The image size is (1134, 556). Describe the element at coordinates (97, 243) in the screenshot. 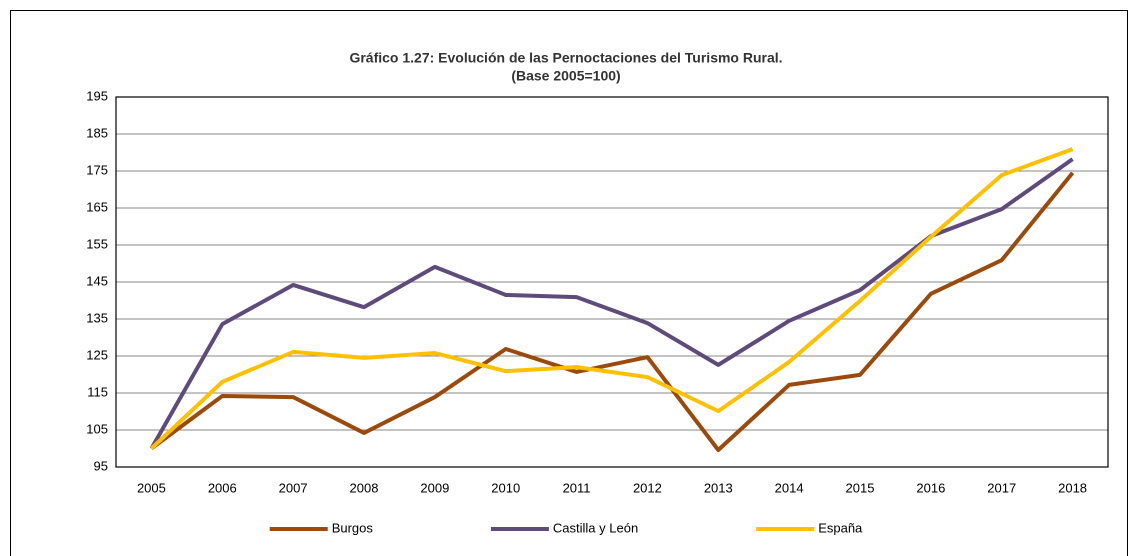

I see `y-tick-label: 155` at that location.